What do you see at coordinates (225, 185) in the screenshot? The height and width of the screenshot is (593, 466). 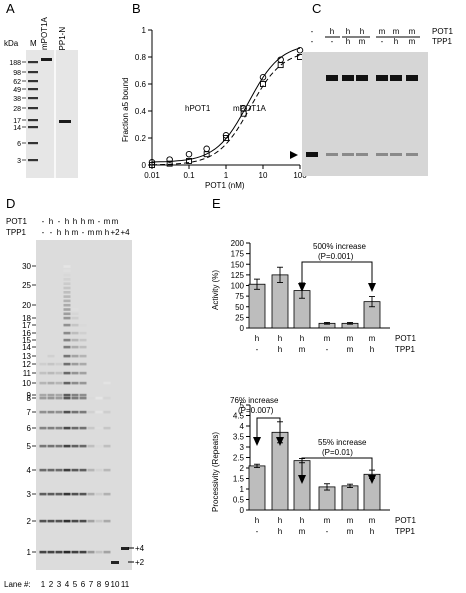 I see `b-x-axis-label: POT1 (nM)` at bounding box center [225, 185].